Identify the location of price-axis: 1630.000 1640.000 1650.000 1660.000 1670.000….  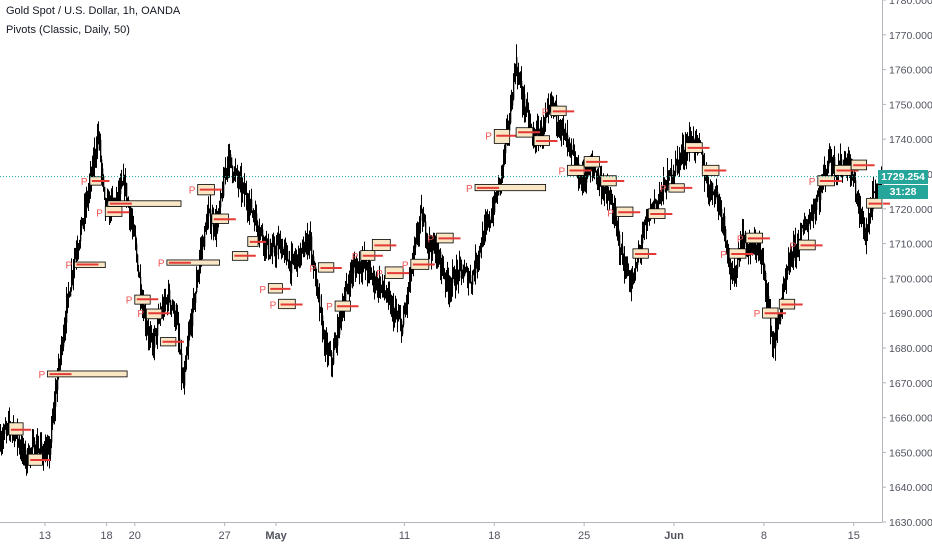
(907, 264).